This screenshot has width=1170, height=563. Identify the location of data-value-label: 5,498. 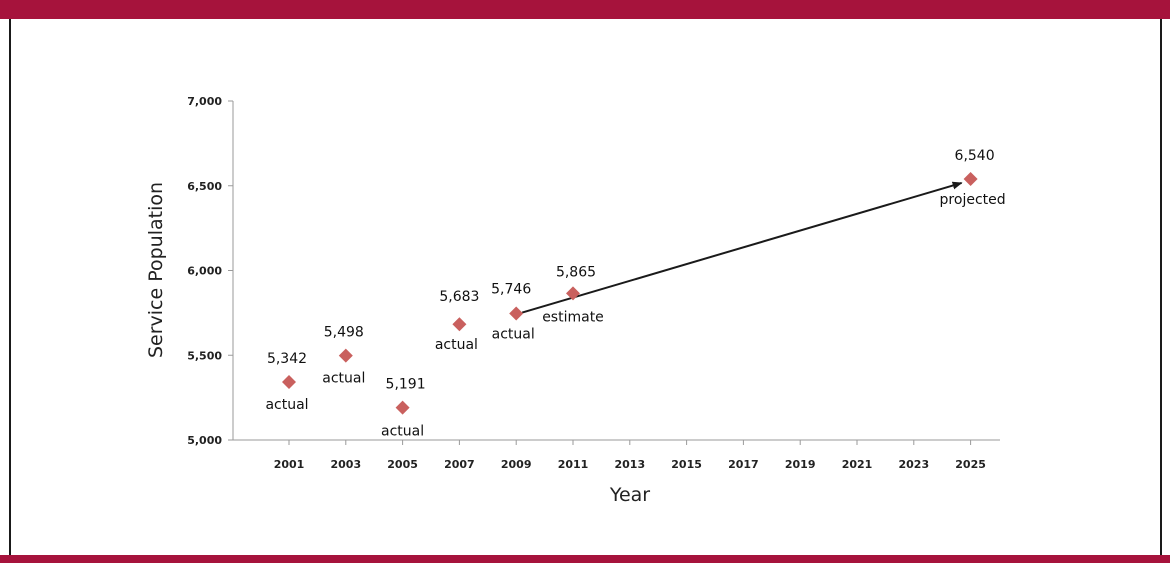
(344, 333).